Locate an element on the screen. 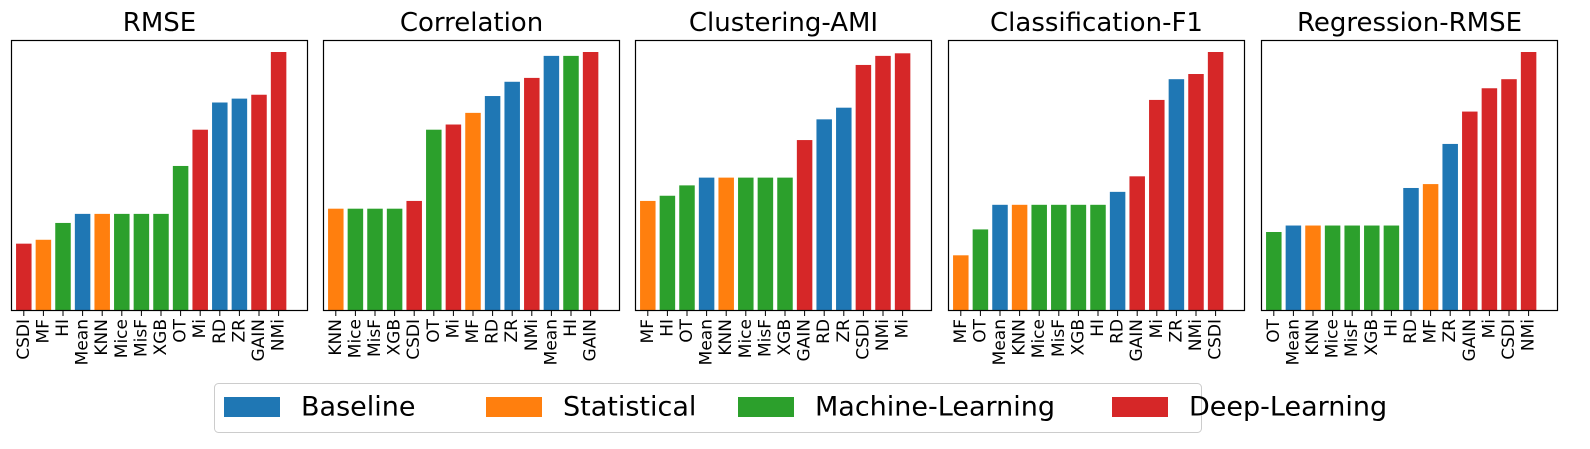 The image size is (1590, 449). panel-title: Correlation is located at coordinates (471, 23).